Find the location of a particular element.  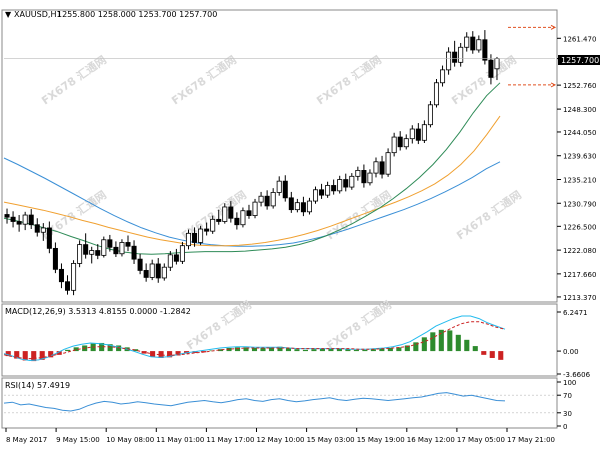

price-tick-label: 1239.630 is located at coordinates (579, 157).